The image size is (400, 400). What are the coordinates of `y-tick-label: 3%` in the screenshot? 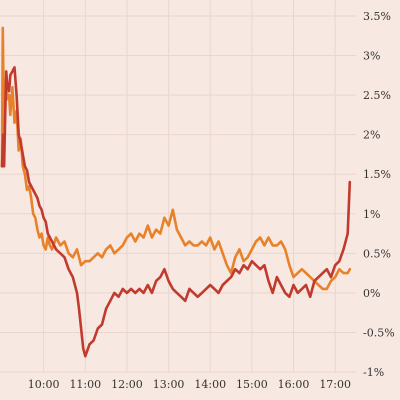 It's located at (371, 56).